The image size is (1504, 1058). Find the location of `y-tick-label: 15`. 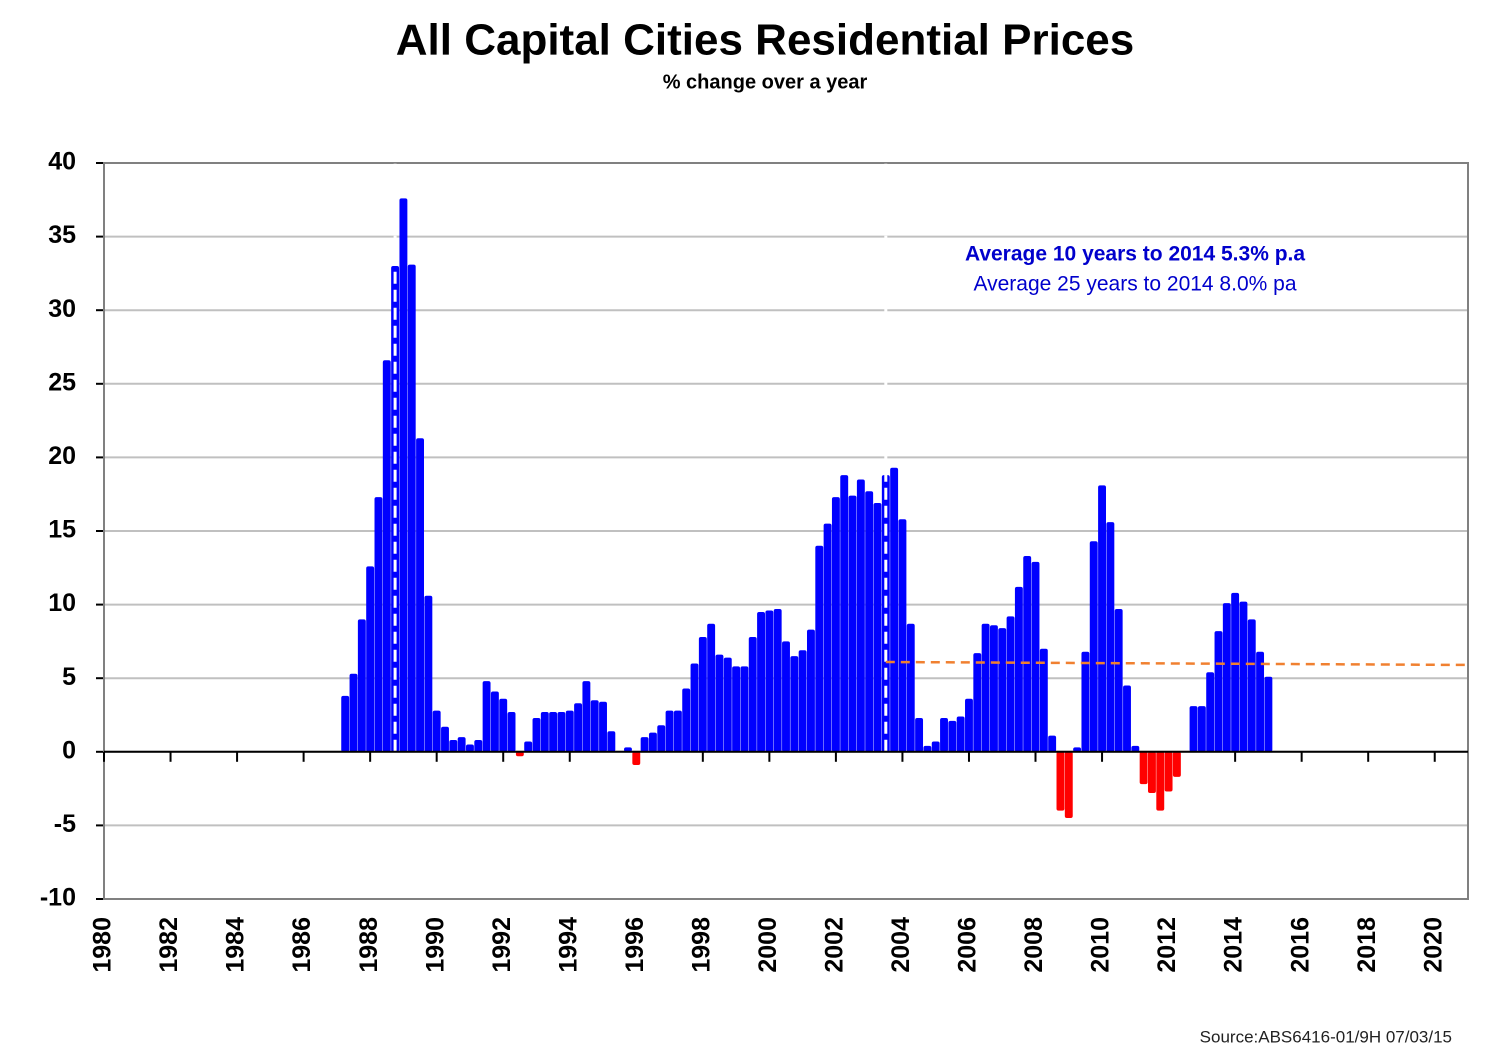

y-tick-label: 15 is located at coordinates (62, 530).